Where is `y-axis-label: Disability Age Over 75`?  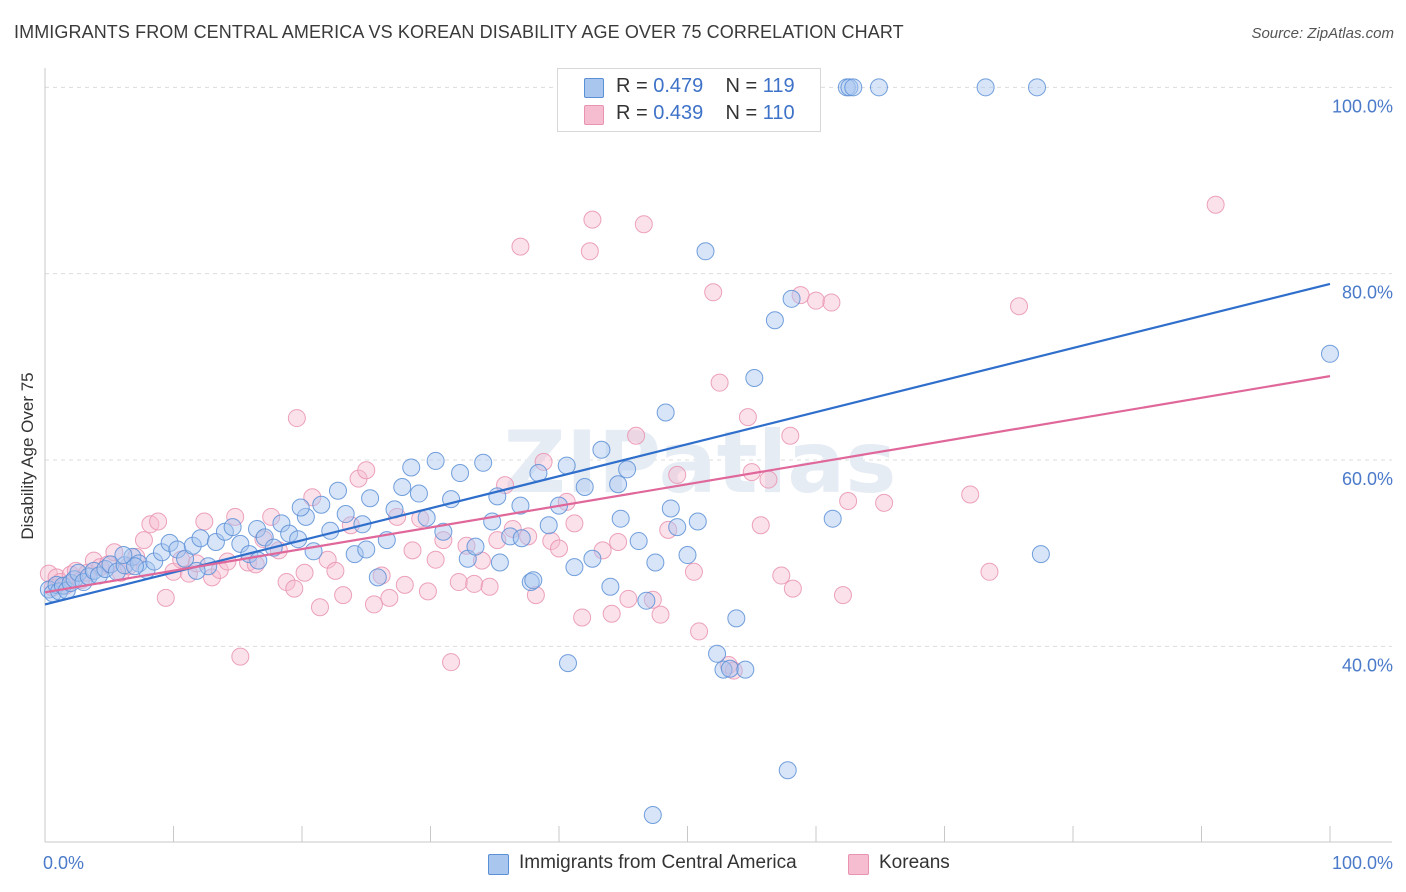
y-axis-label: Disability Age Over 75 is located at coordinates (27, 455).